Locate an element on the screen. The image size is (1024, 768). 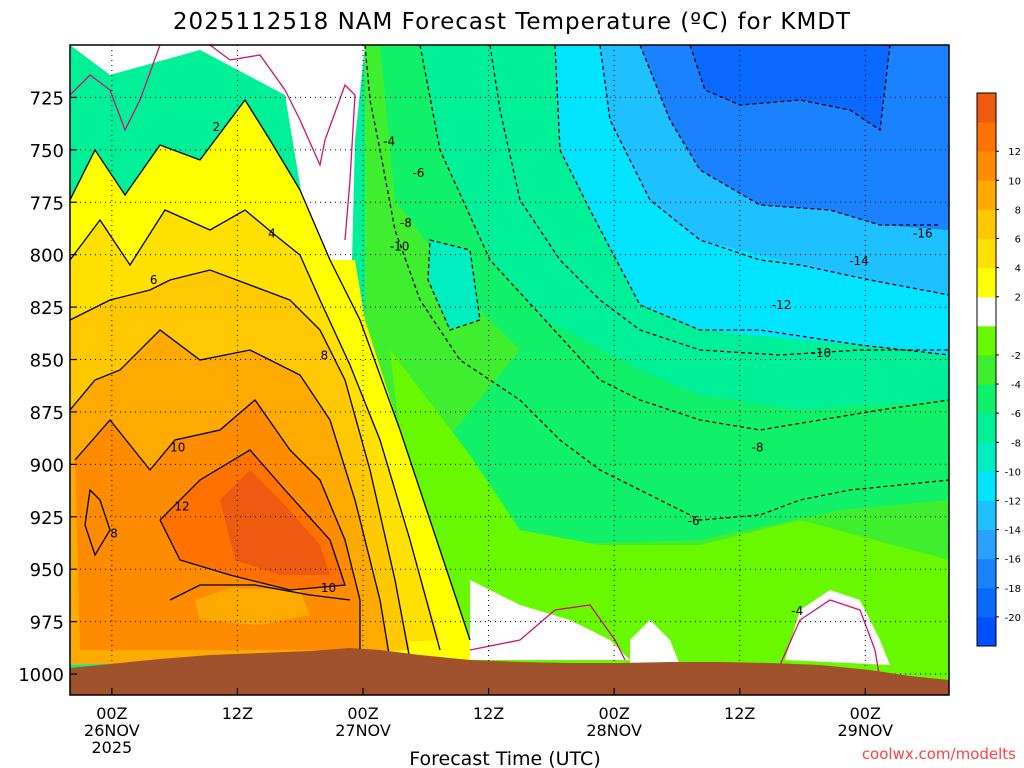
contour-label: 6 is located at coordinates (154, 280).